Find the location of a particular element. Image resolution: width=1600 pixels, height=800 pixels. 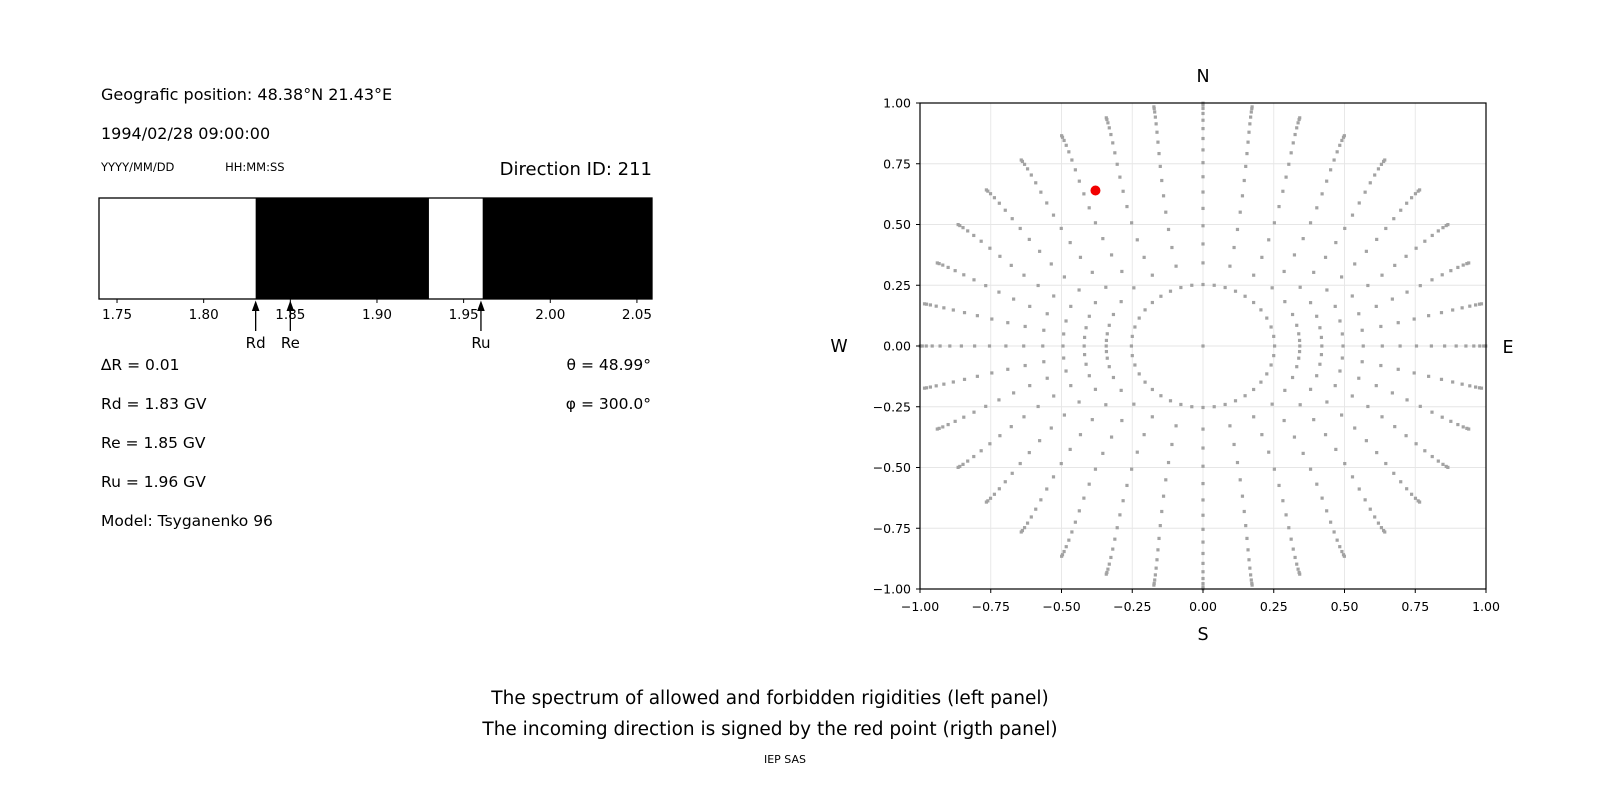

tick-label: −0.50 is located at coordinates (892, 467).